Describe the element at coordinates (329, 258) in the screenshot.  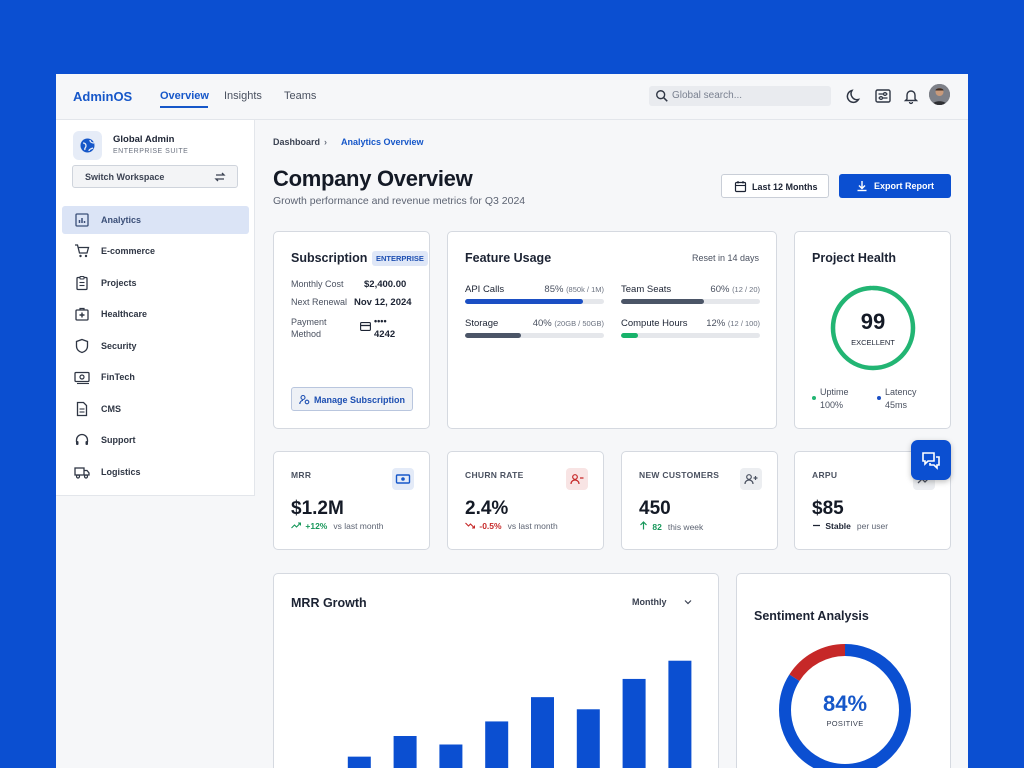
I see `subscription-title: Subscription` at that location.